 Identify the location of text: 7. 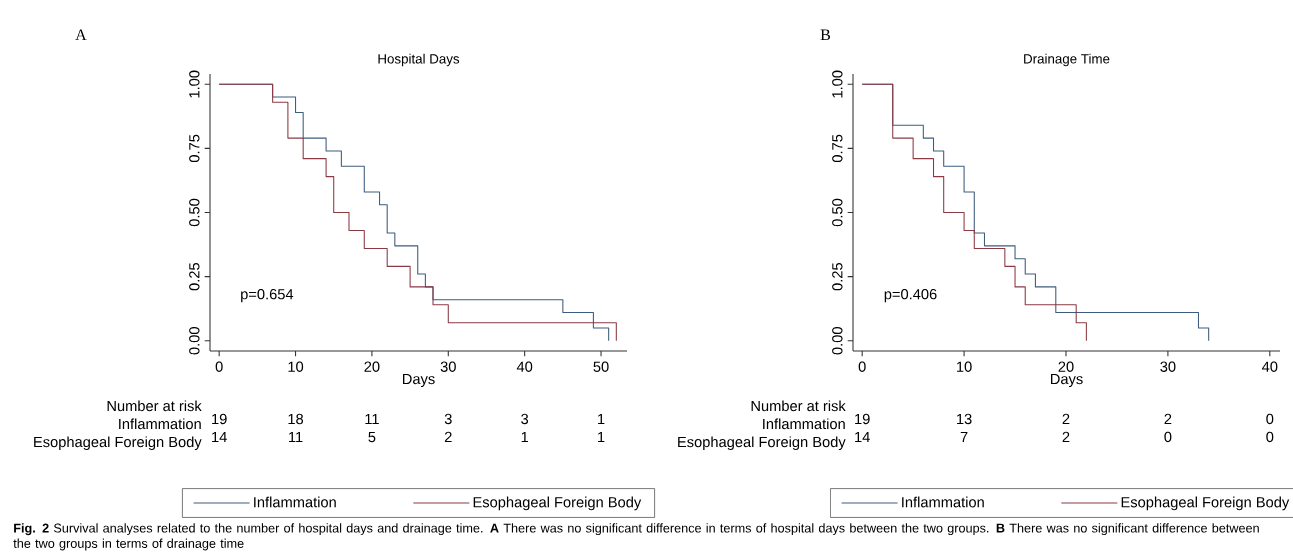
(964, 437).